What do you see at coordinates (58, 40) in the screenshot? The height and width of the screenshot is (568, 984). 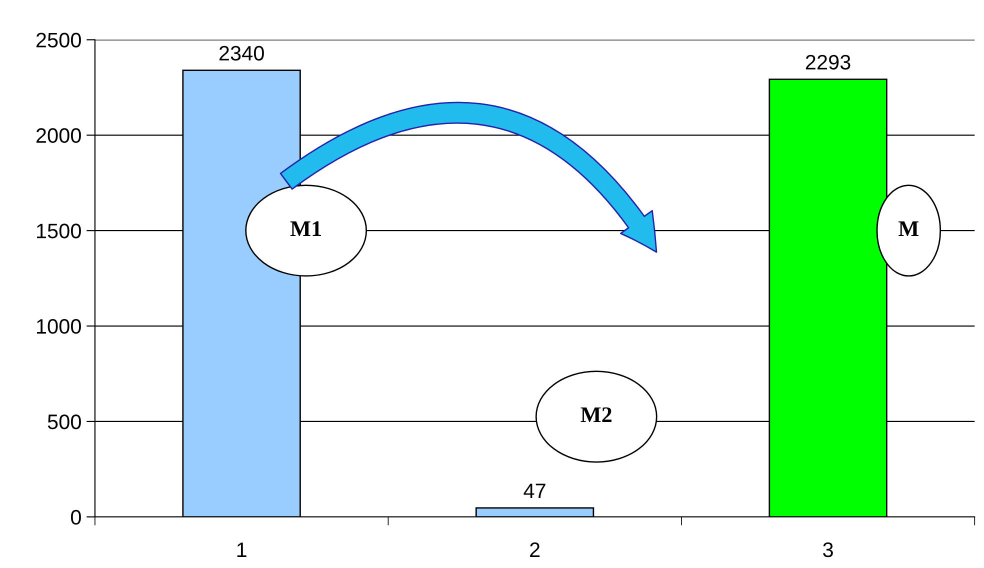 I see `y-tick-label: 2500` at bounding box center [58, 40].